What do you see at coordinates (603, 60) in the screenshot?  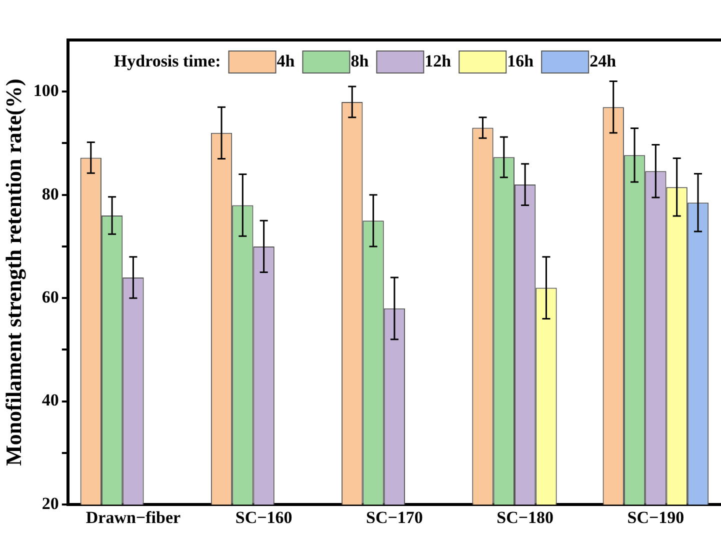 I see `legend-label: 24h` at bounding box center [603, 60].